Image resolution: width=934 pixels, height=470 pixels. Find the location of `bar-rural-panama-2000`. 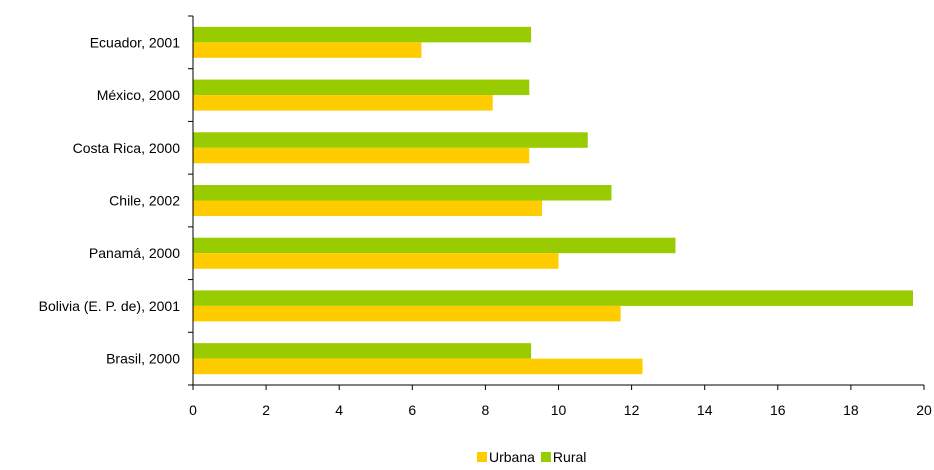

bar-rural-panama-2000 is located at coordinates (434, 245).